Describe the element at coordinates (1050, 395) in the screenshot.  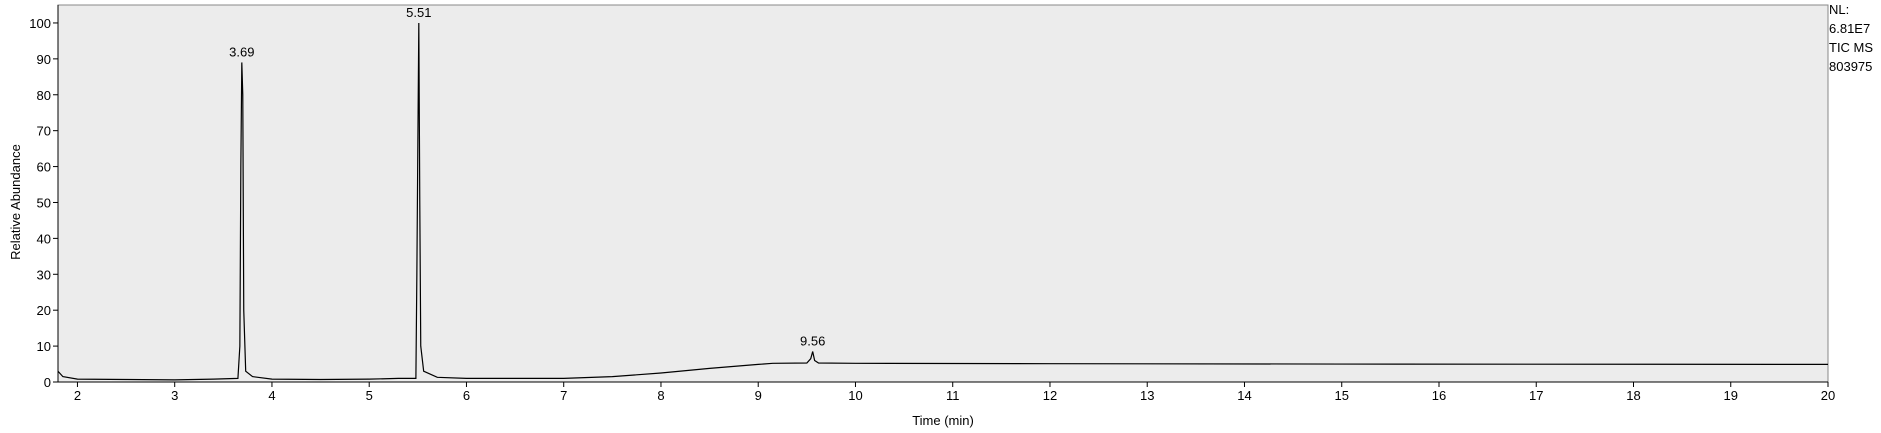
I see `x-tick-label: 12` at that location.